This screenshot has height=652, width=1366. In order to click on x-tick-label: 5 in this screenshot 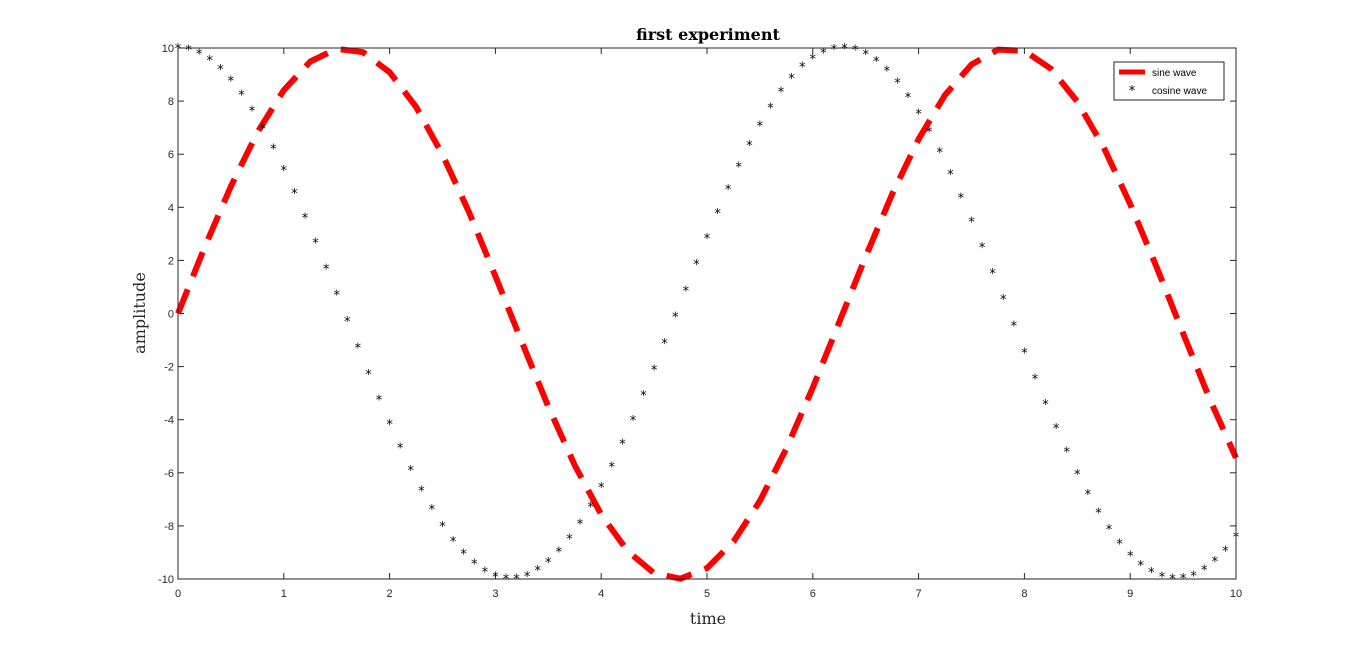, I will do `click(707, 594)`.